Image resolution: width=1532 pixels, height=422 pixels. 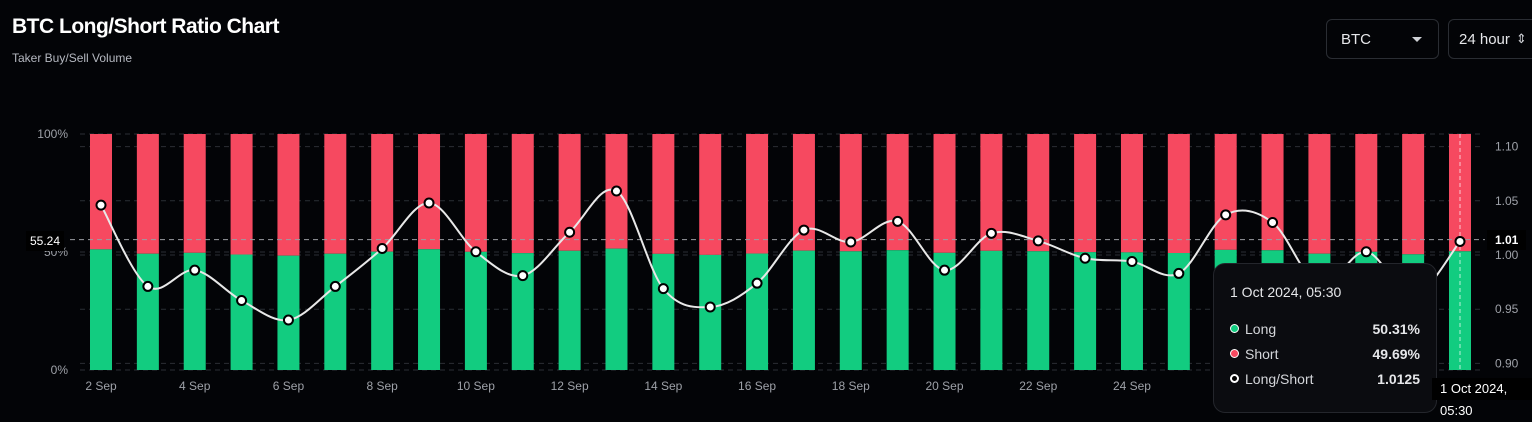 I want to click on x-axis-tick: 16 Sep, so click(x=757, y=386).